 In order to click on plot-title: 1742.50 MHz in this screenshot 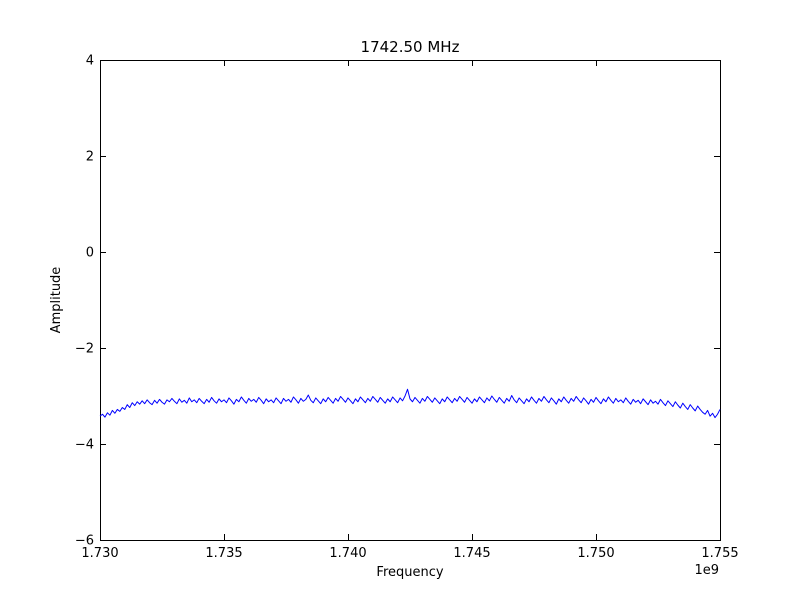, I will do `click(410, 47)`.